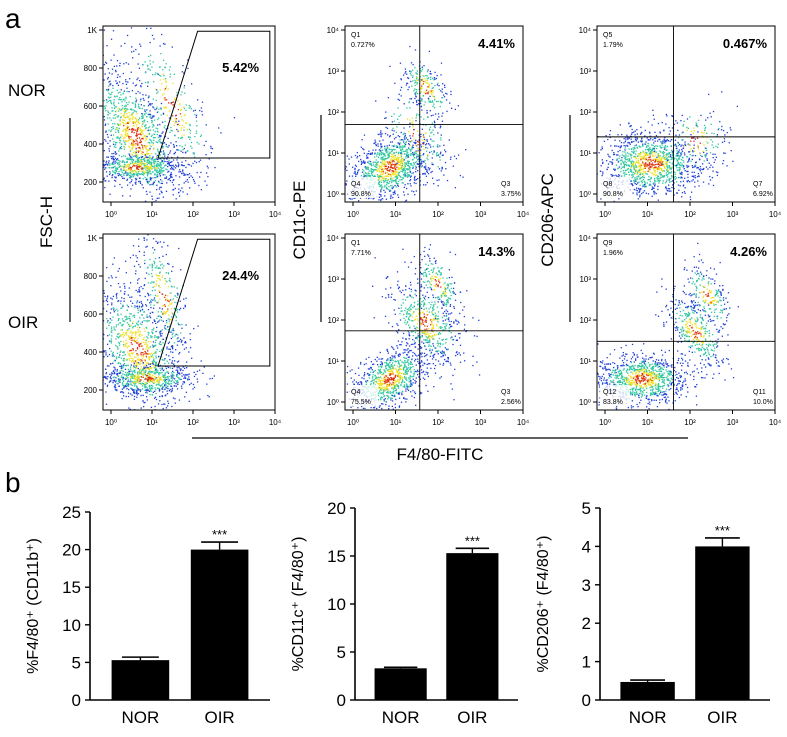 This screenshot has width=787, height=737. Describe the element at coordinates (71, 550) in the screenshot. I see `y-tick-label: 20` at that location.